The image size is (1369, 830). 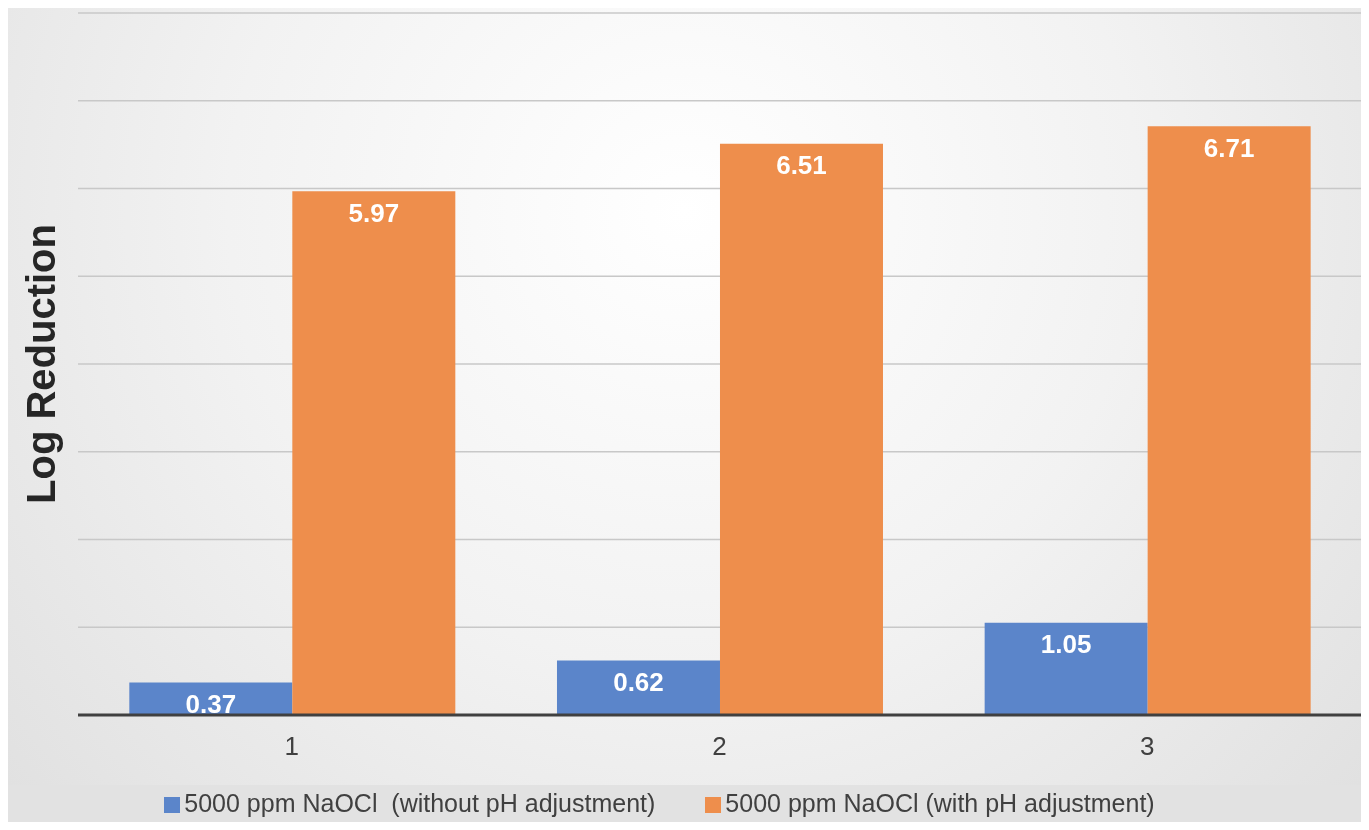 I want to click on data-label: 5.97, so click(x=374, y=212).